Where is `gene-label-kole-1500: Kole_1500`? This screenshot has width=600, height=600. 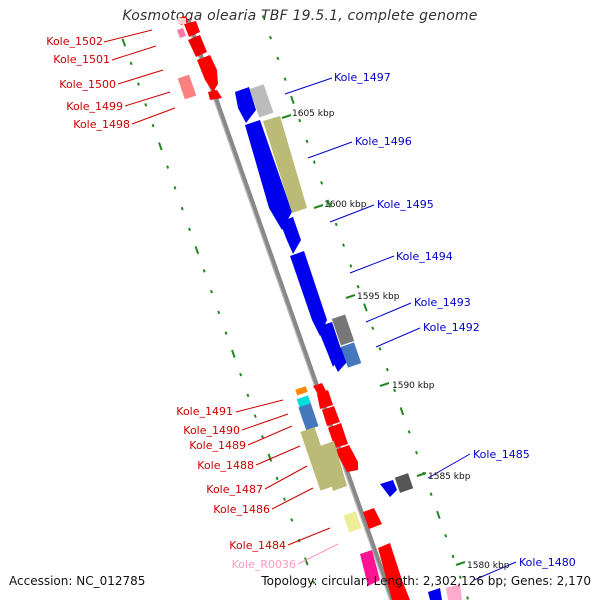 gene-label-kole-1500: Kole_1500 is located at coordinates (87, 84).